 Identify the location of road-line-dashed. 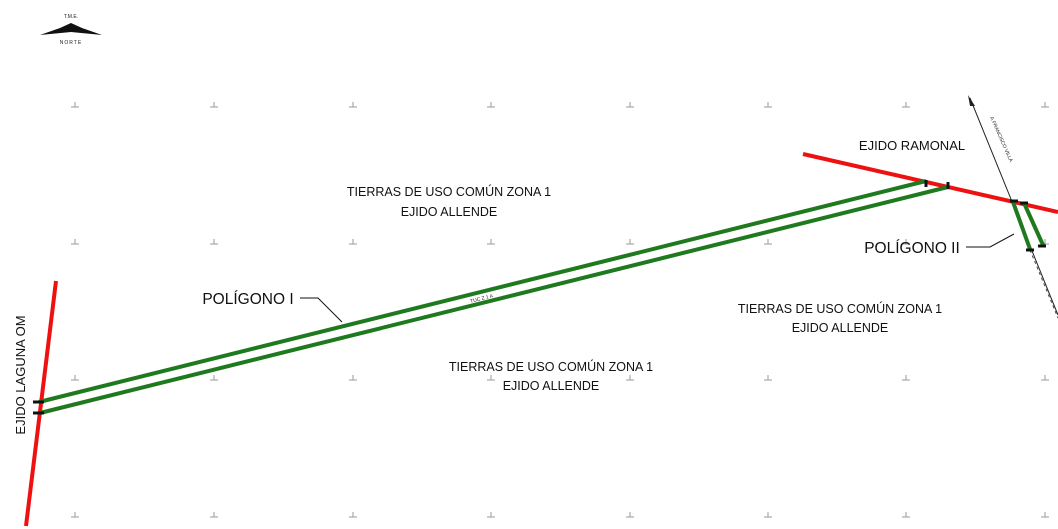
(1043, 284).